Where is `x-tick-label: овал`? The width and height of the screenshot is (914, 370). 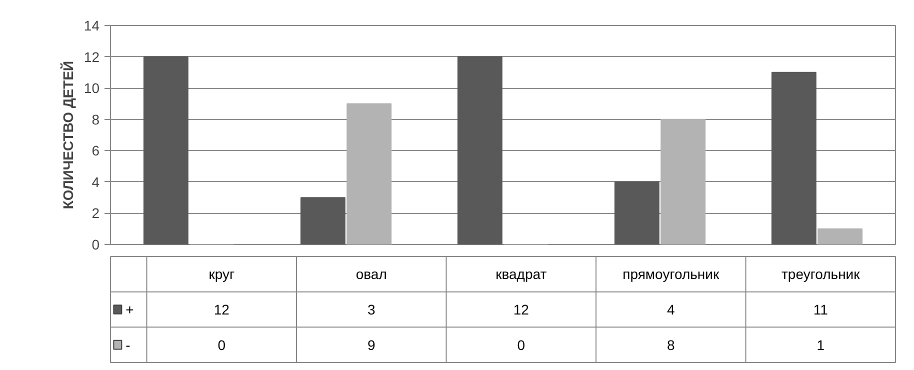 x-tick-label: овал is located at coordinates (371, 274).